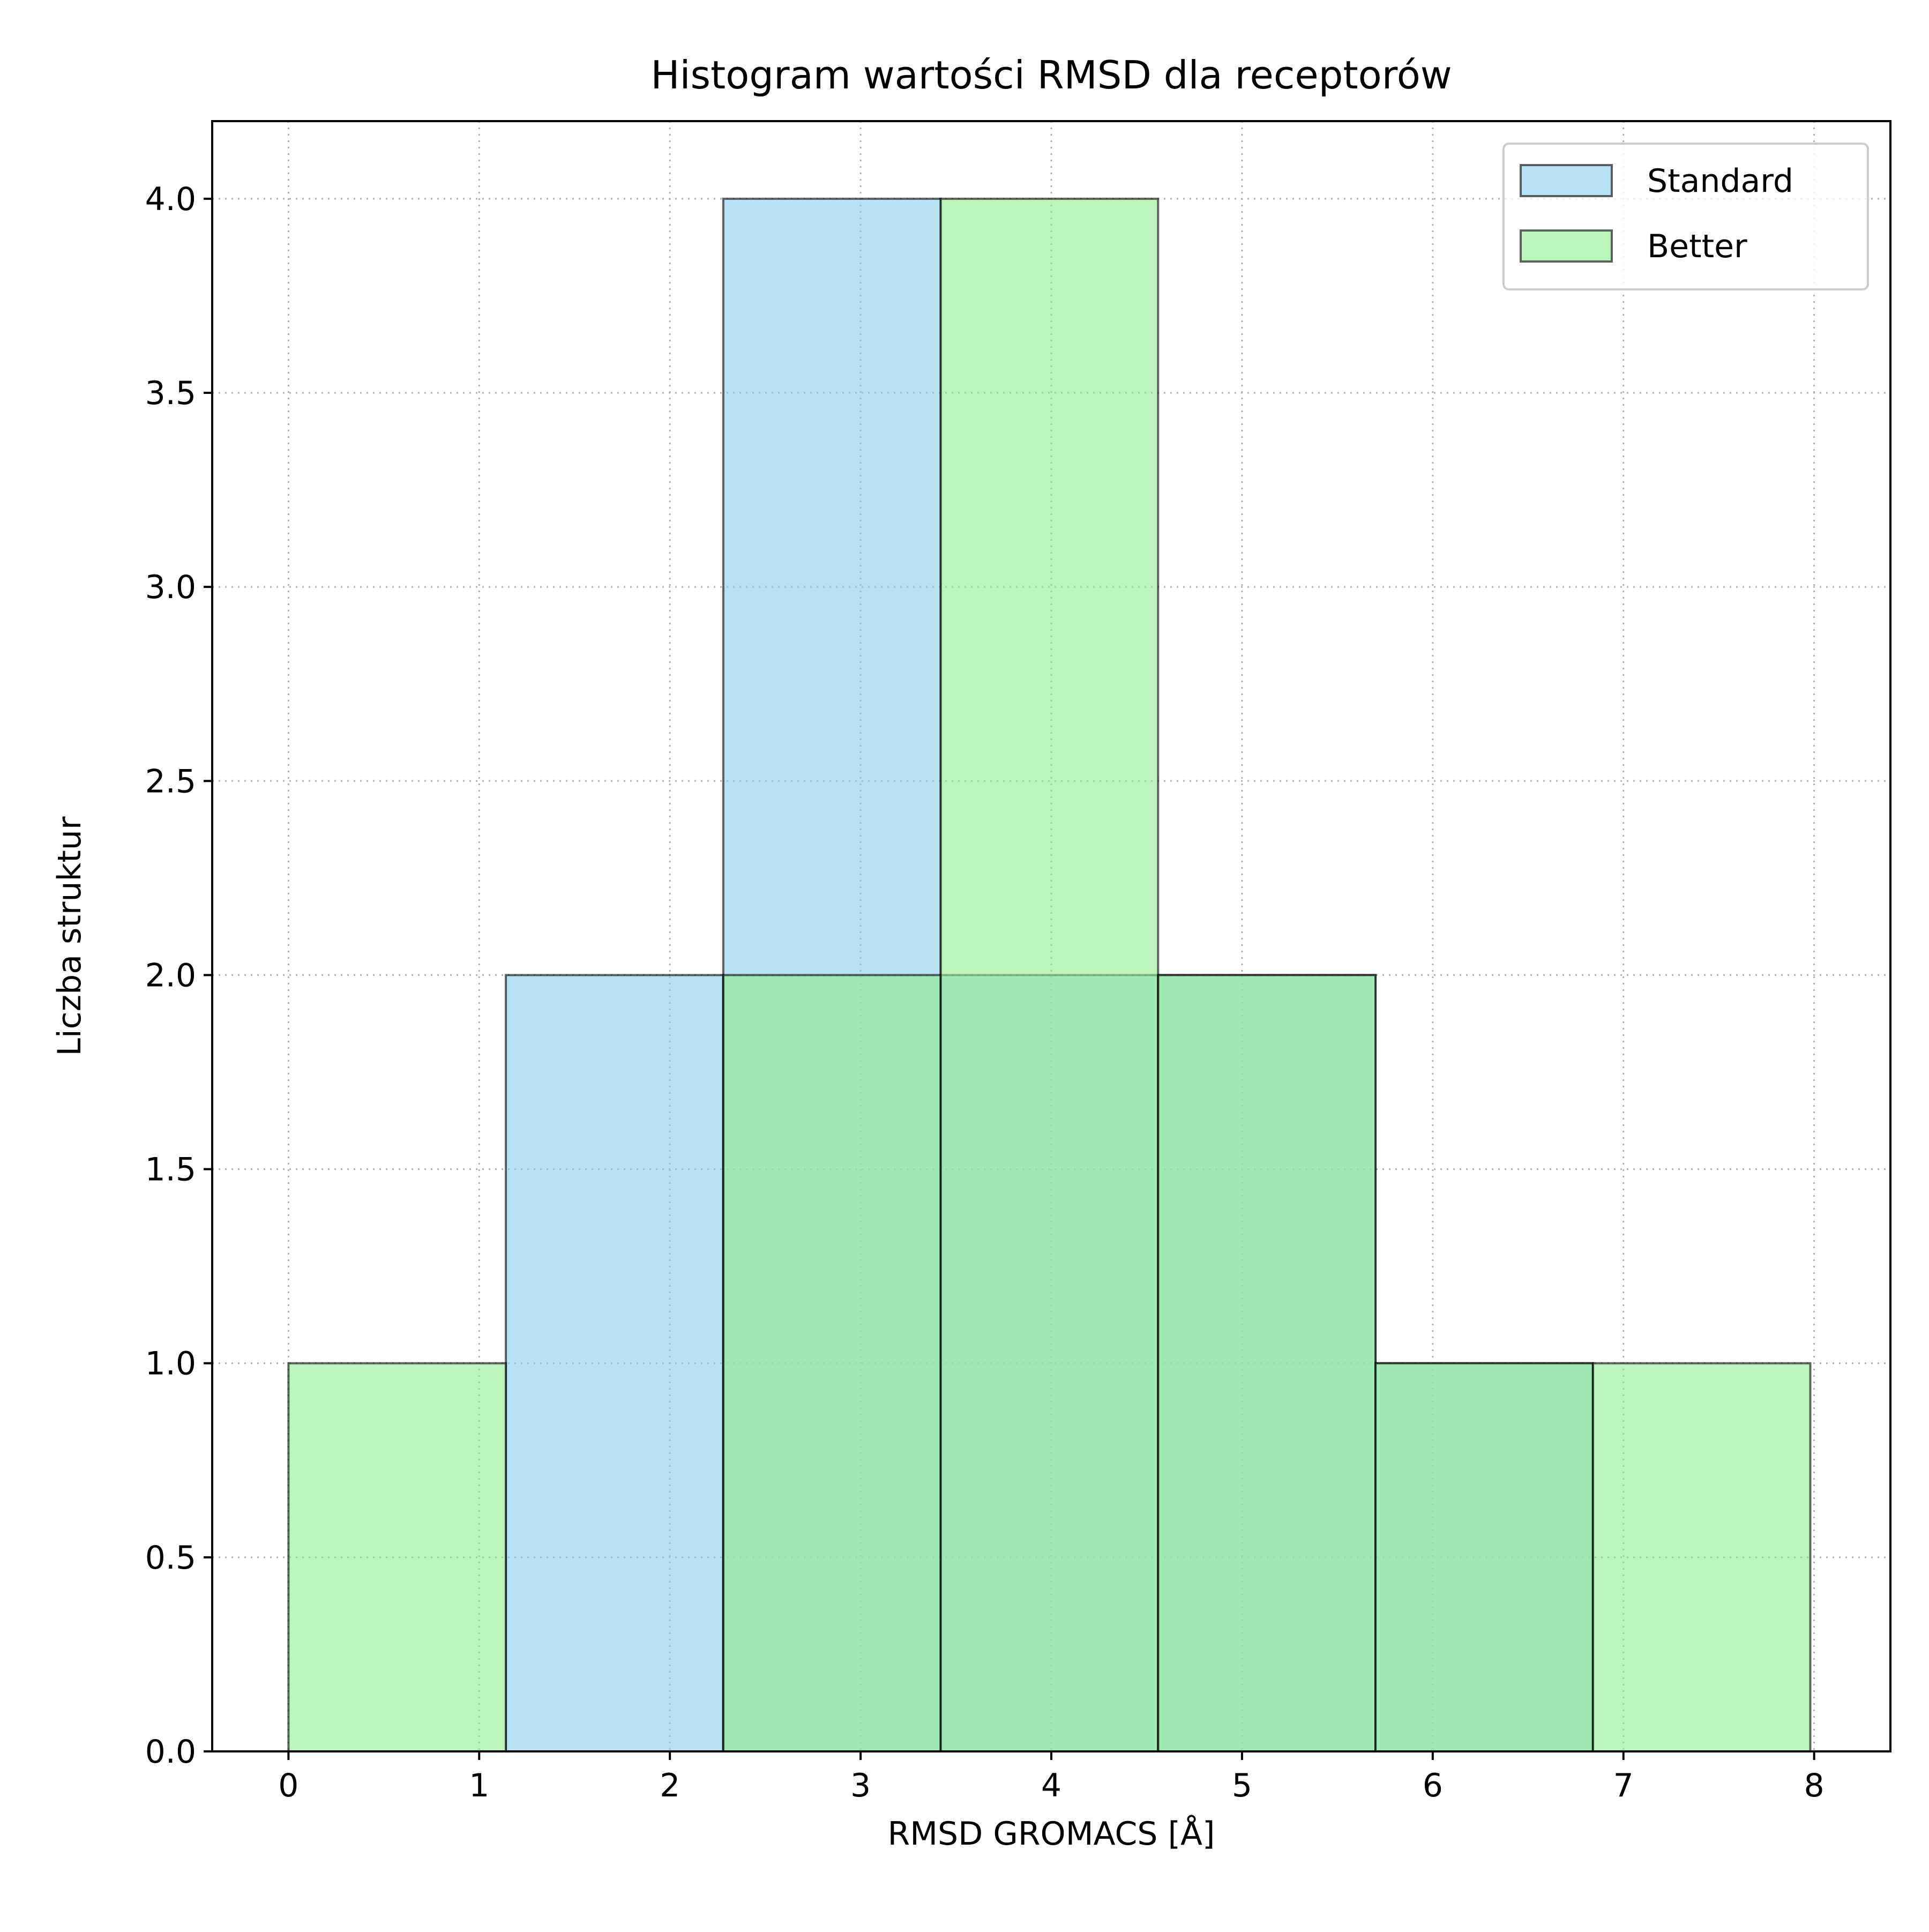 The image size is (1929, 1932). Describe the element at coordinates (1686, 216) in the screenshot. I see `legend: Standard Better` at that location.